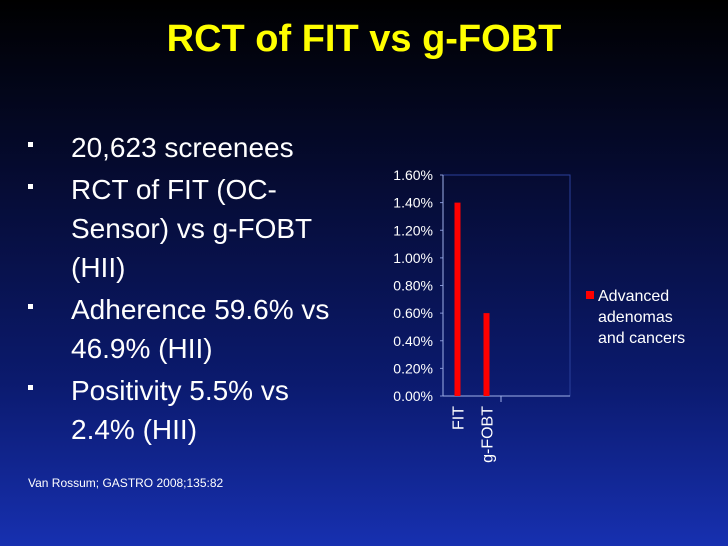 This screenshot has width=728, height=546. I want to click on slide-title: RCT of FIT vs g-FOBT, so click(364, 39).